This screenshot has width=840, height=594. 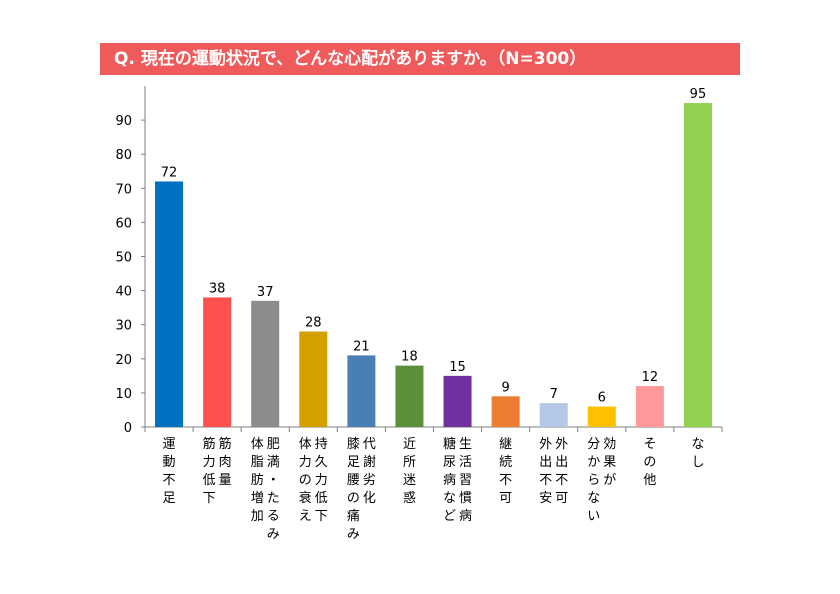 What do you see at coordinates (505, 471) in the screenshot?
I see `x-tick-label: 継続不可` at bounding box center [505, 471].